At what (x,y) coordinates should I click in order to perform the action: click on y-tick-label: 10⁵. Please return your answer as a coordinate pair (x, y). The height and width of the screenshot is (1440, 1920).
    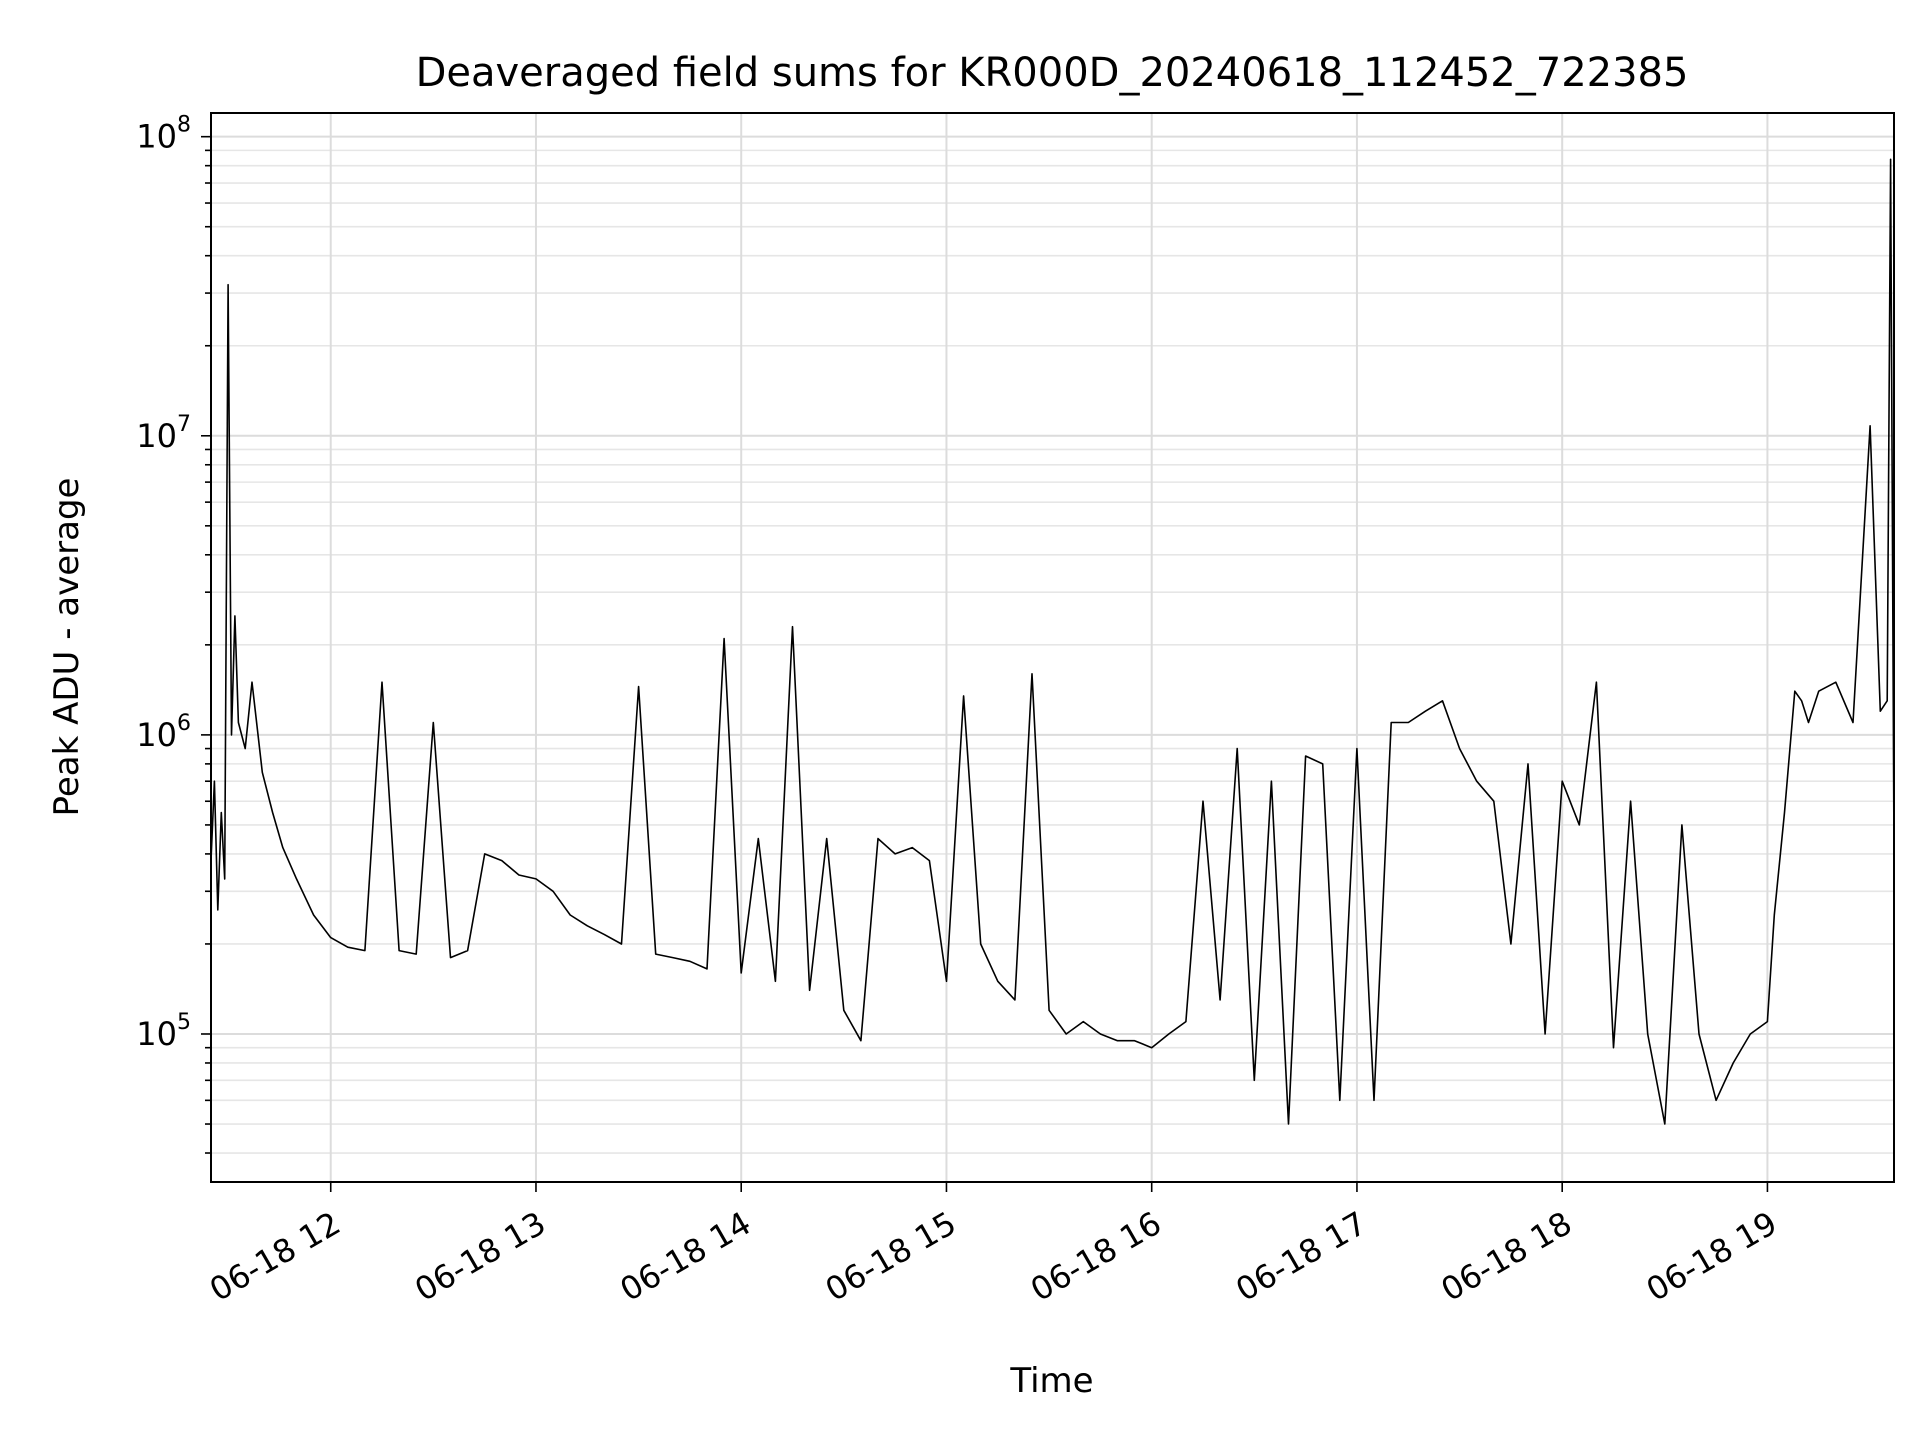
    Looking at the image, I should click on (163, 1031).